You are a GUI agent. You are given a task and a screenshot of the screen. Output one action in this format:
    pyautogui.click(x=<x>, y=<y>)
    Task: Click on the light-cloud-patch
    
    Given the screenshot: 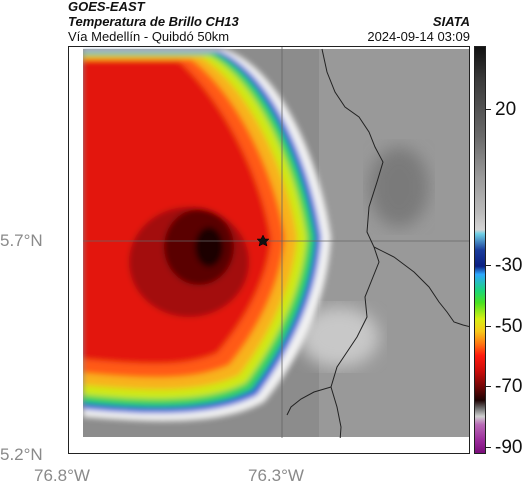 What is the action you would take?
    pyautogui.click(x=339, y=337)
    